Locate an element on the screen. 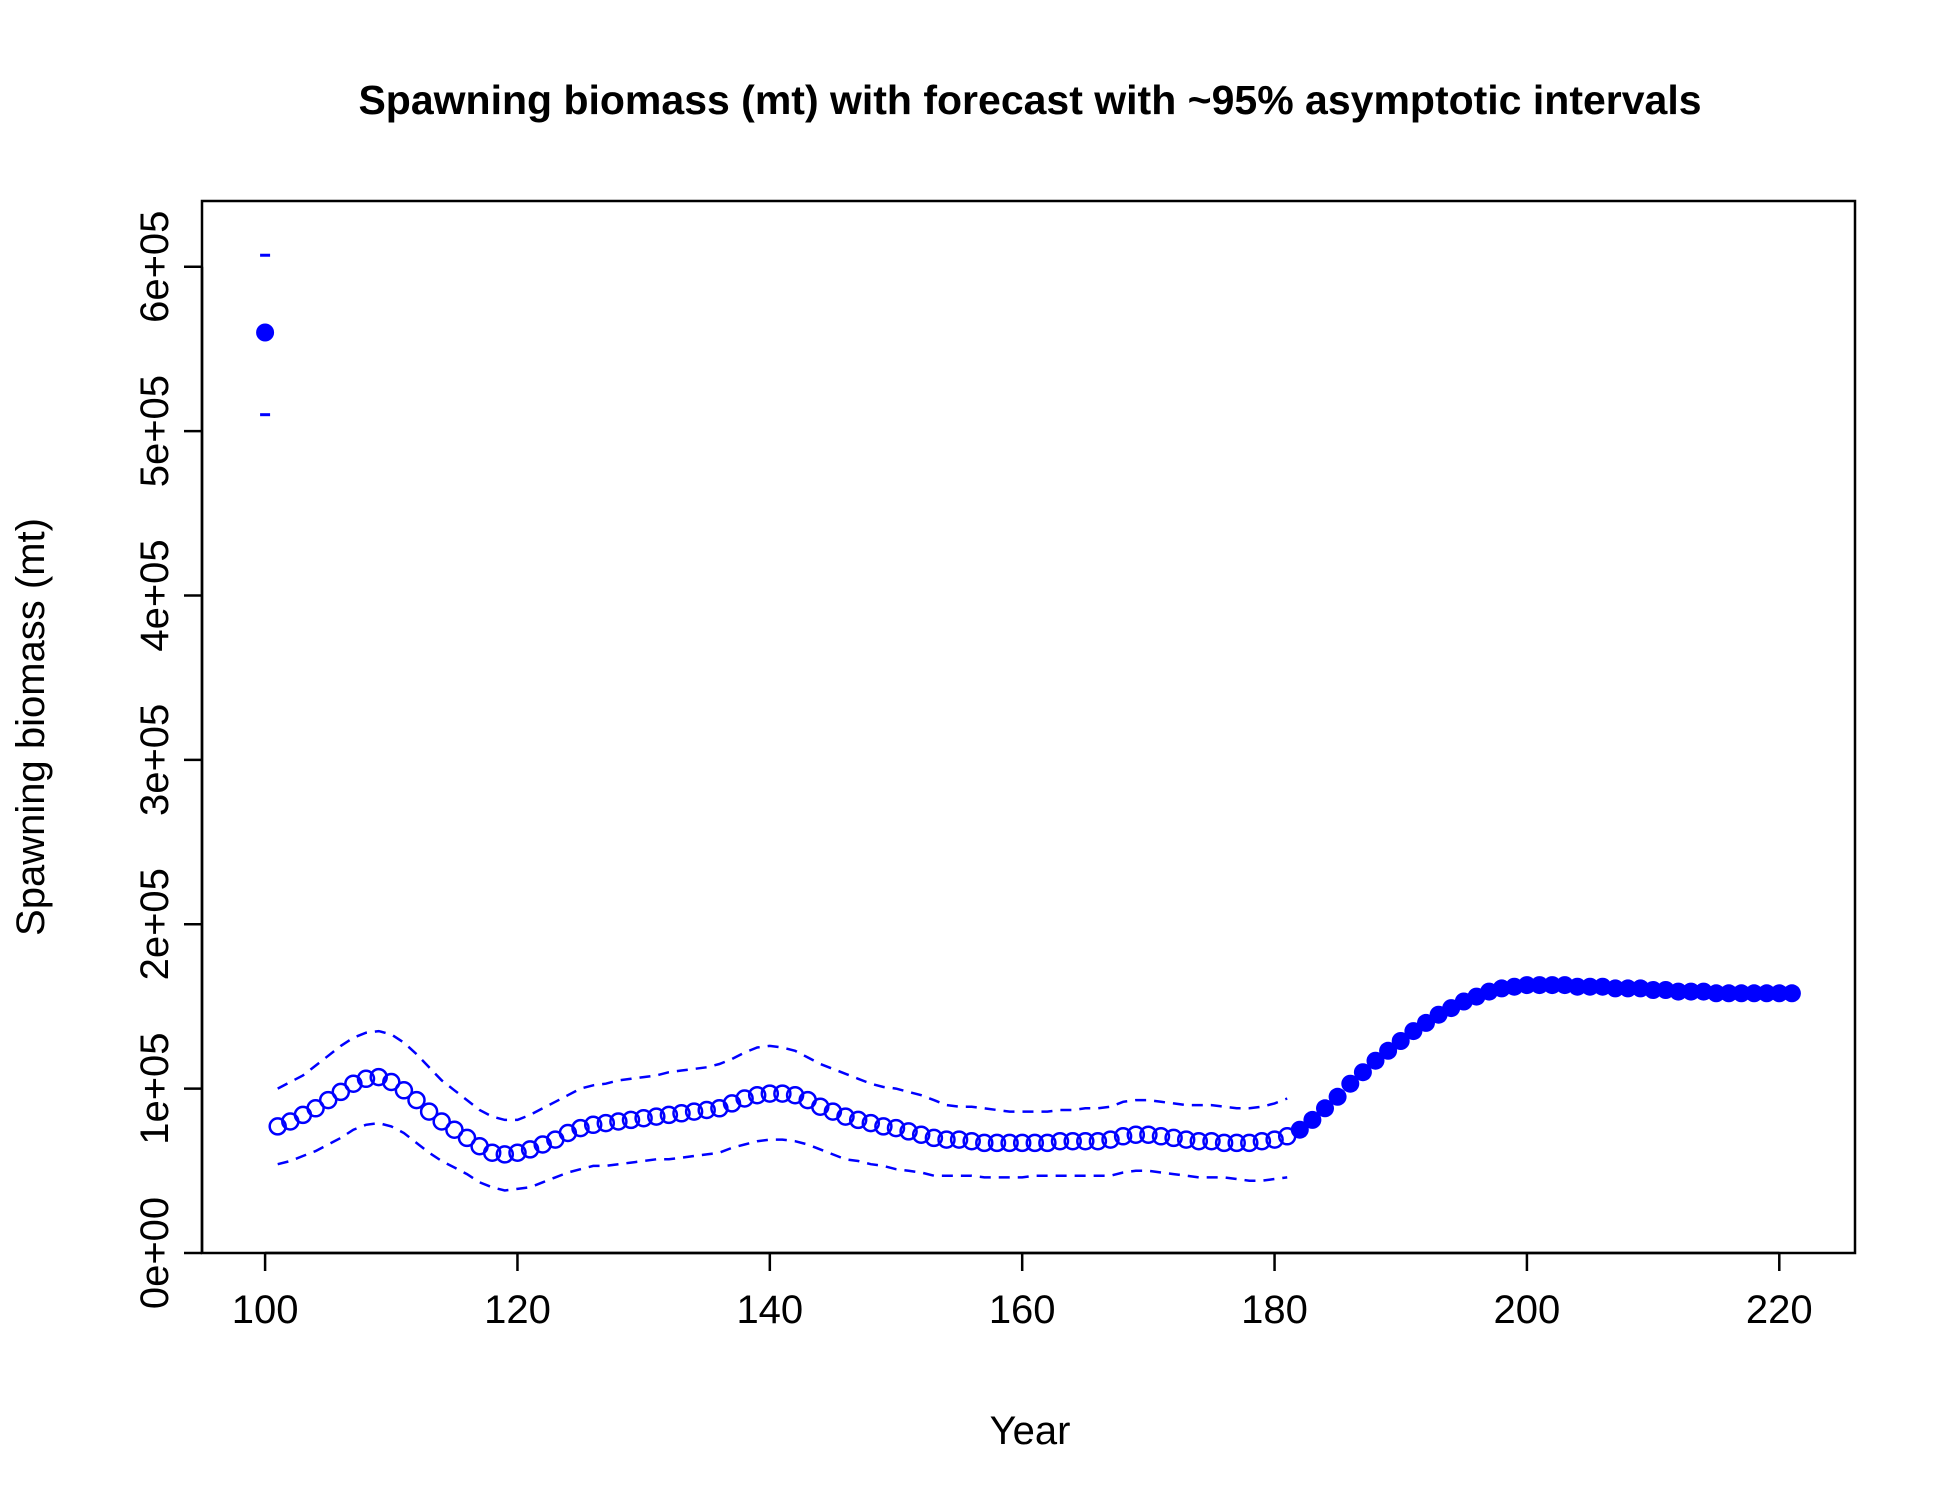  x-tick-label: 200 is located at coordinates (1527, 1310).